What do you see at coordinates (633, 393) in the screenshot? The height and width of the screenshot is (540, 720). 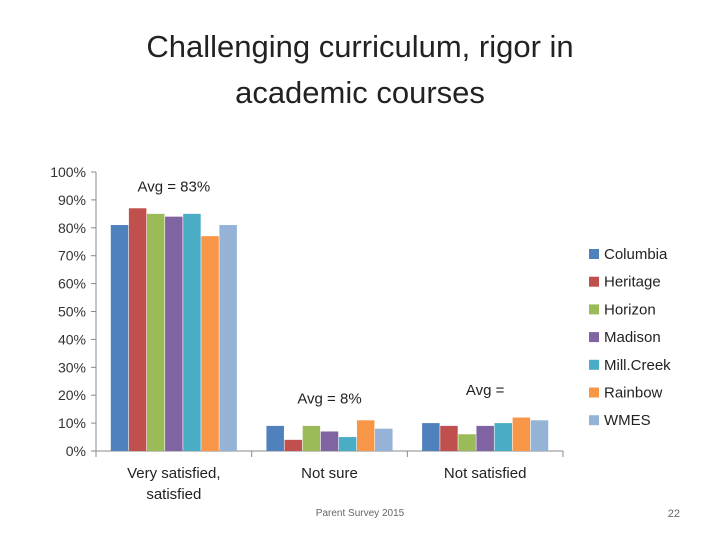 I see `legend-label: Rainbow` at bounding box center [633, 393].